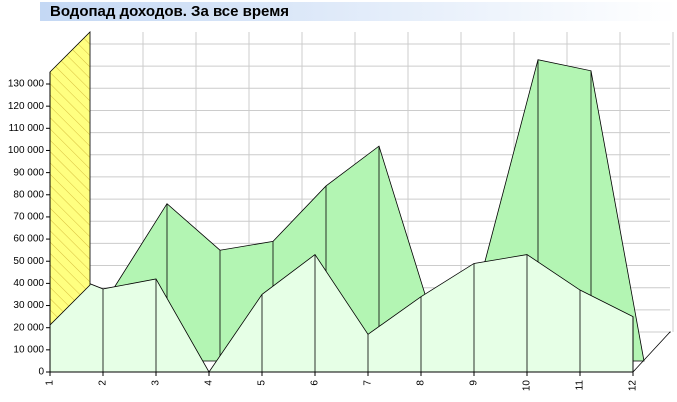 The height and width of the screenshot is (402, 677). I want to click on x-tick-label: 1, so click(50, 383).